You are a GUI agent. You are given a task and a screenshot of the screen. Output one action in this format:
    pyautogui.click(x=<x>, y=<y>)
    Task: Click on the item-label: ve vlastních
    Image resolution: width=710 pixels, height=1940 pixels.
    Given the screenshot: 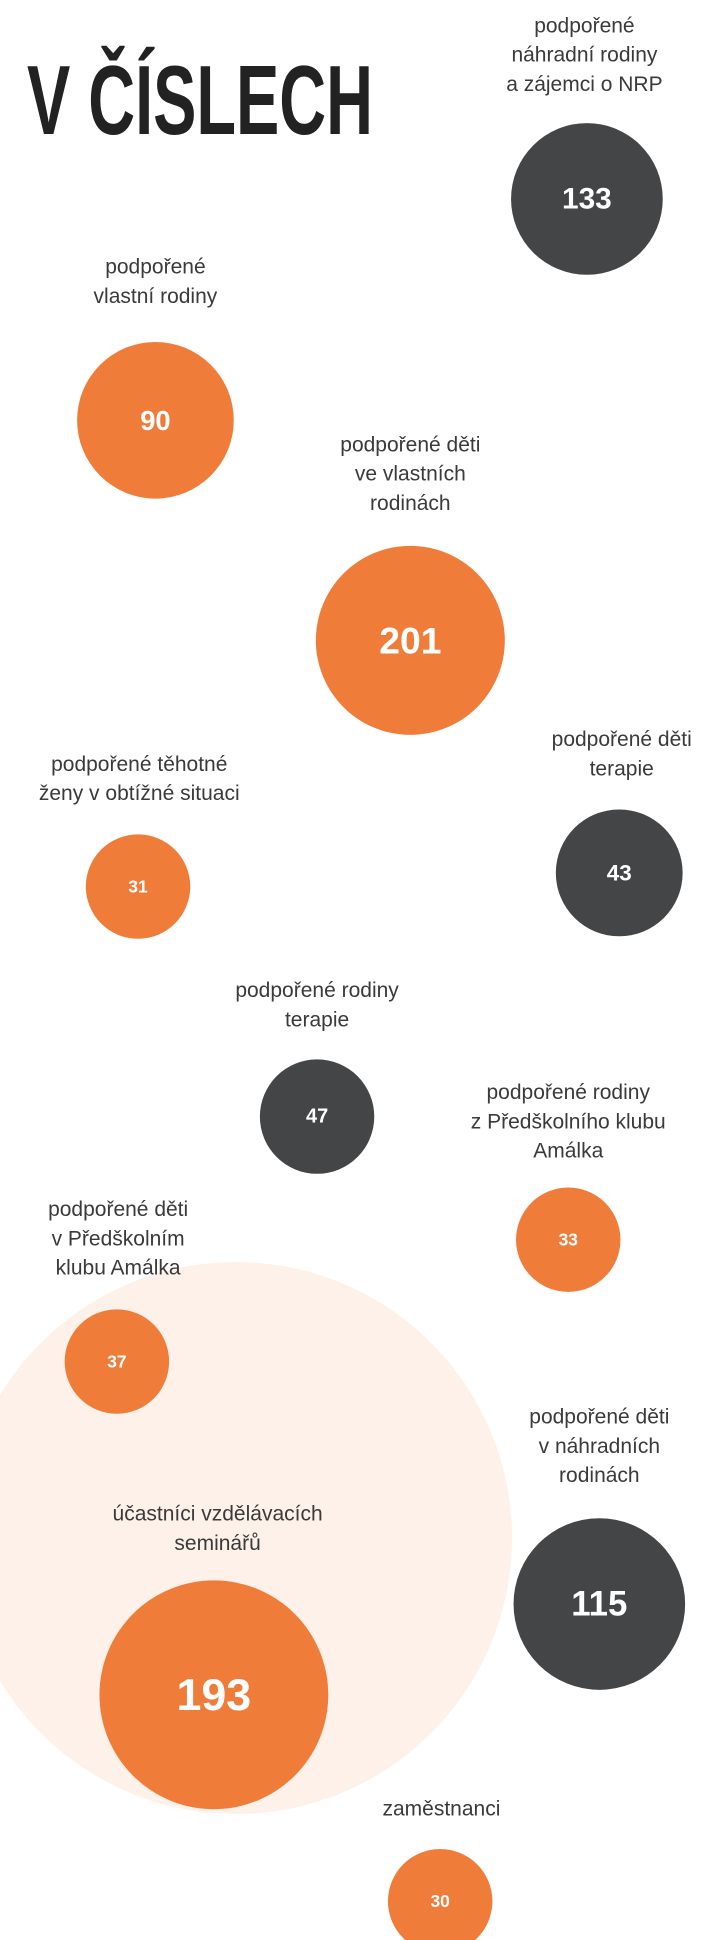 What is the action you would take?
    pyautogui.click(x=410, y=474)
    